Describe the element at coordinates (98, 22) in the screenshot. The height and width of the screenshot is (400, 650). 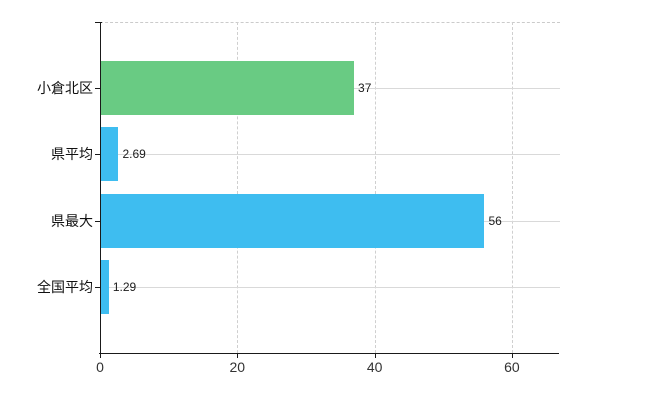
I see `y-axis-top-tick` at that location.